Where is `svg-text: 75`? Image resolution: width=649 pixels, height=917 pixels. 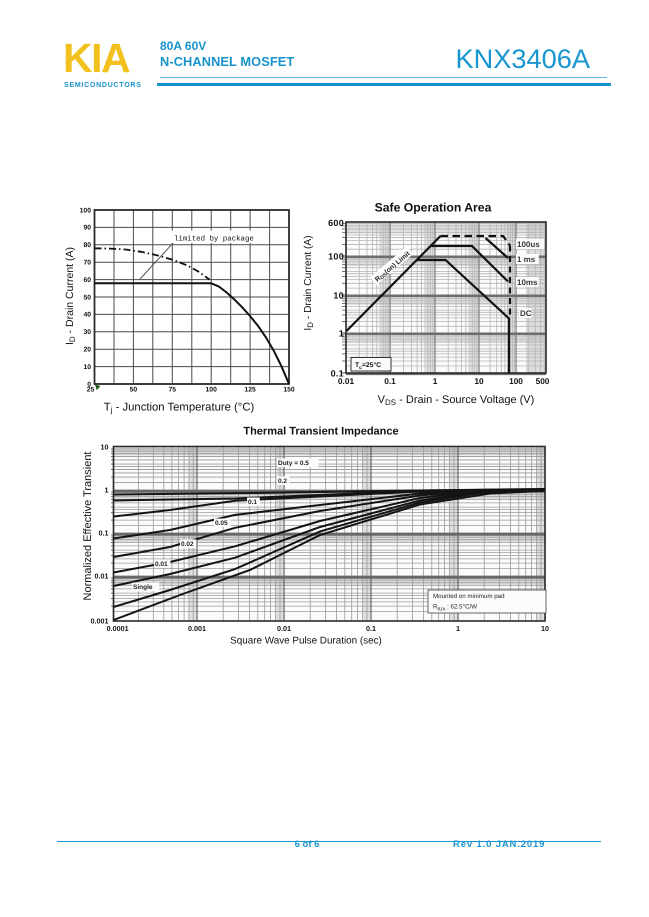 svg-text: 75 is located at coordinates (173, 390).